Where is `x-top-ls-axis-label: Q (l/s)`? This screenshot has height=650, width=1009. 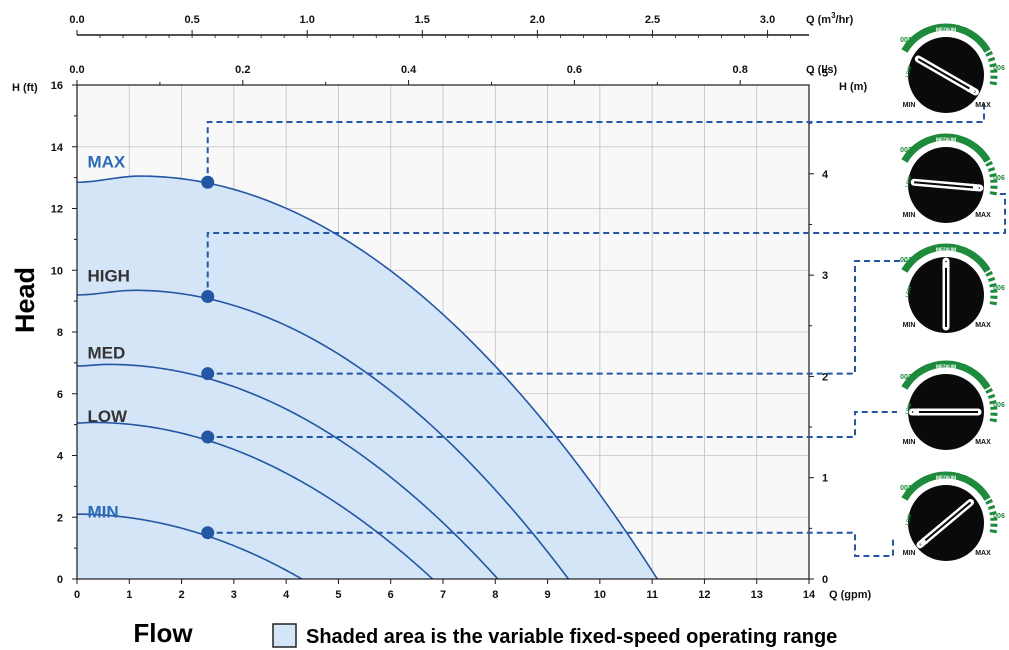
x-top-ls-axis-label: Q (l/s) is located at coordinates (822, 70).